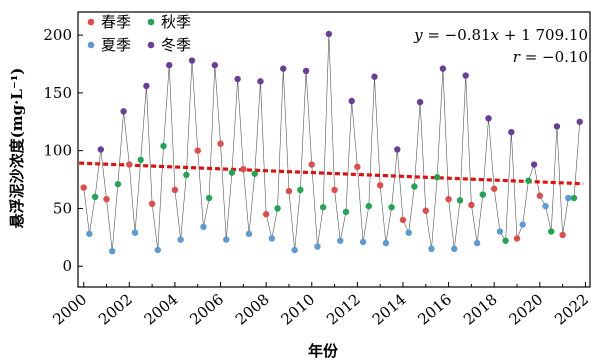 The height and width of the screenshot is (364, 601). I want to click on equation-intercept: + 1 709.10, so click(543, 35).